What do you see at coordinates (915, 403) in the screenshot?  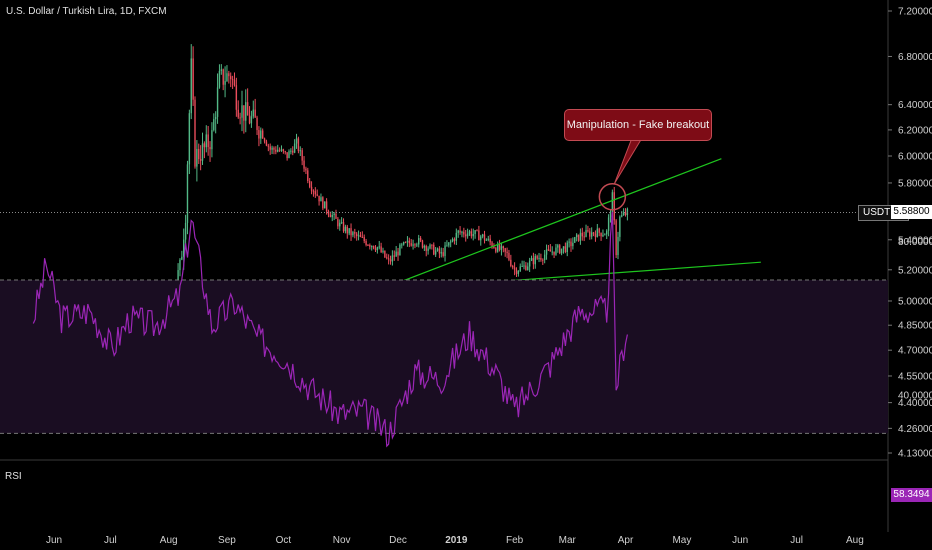 I see `y-tick-label: 4.40000` at bounding box center [915, 403].